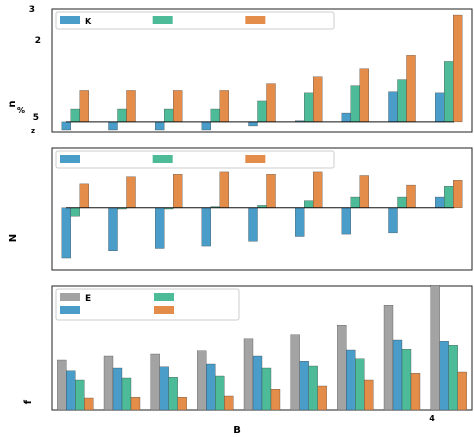 The height and width of the screenshot is (437, 474). I want to click on legend-label: K, so click(88, 21).